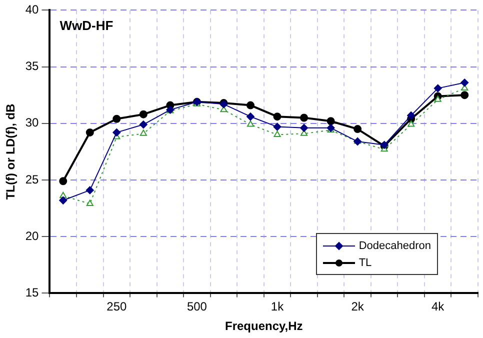 Image resolution: width=483 pixels, height=338 pixels. I want to click on y-axis-title: TL(f) or LD(f), dB, so click(11, 151).